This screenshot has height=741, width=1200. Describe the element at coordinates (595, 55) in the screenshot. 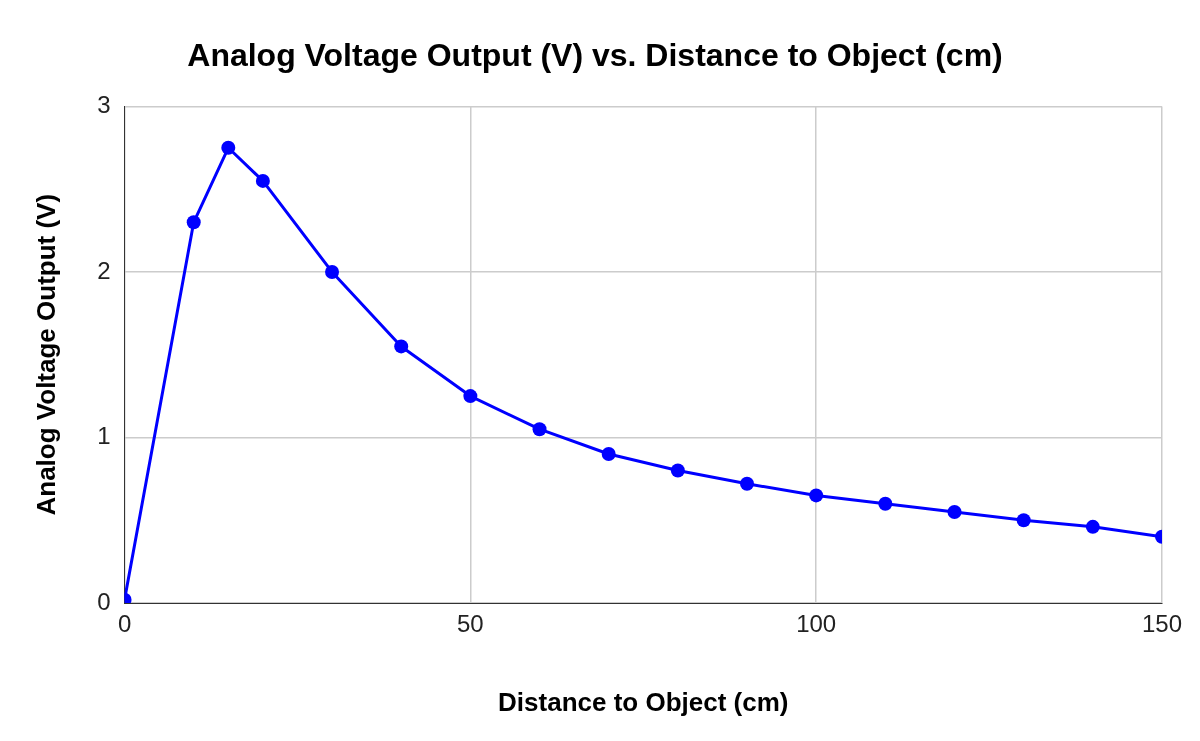

I see `chart-title: Analog Voltage Output (V) vs. Distance to Object (cm)` at that location.